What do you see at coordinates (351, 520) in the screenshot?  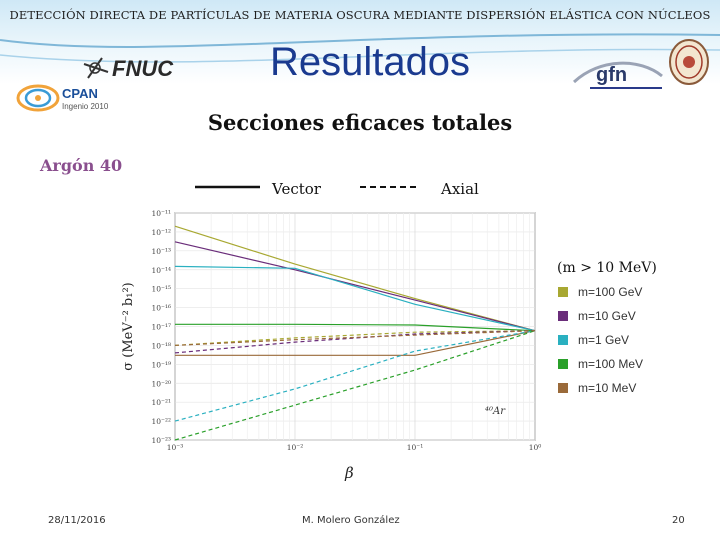 I see `footer-author: M. Molero González` at bounding box center [351, 520].